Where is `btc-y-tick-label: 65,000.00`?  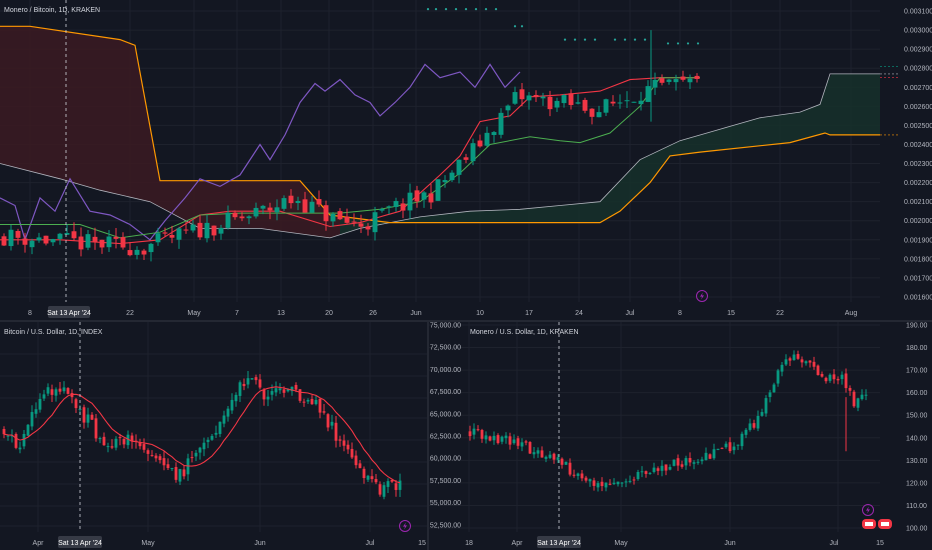
btc-y-tick-label: 65,000.00 is located at coordinates (445, 414).